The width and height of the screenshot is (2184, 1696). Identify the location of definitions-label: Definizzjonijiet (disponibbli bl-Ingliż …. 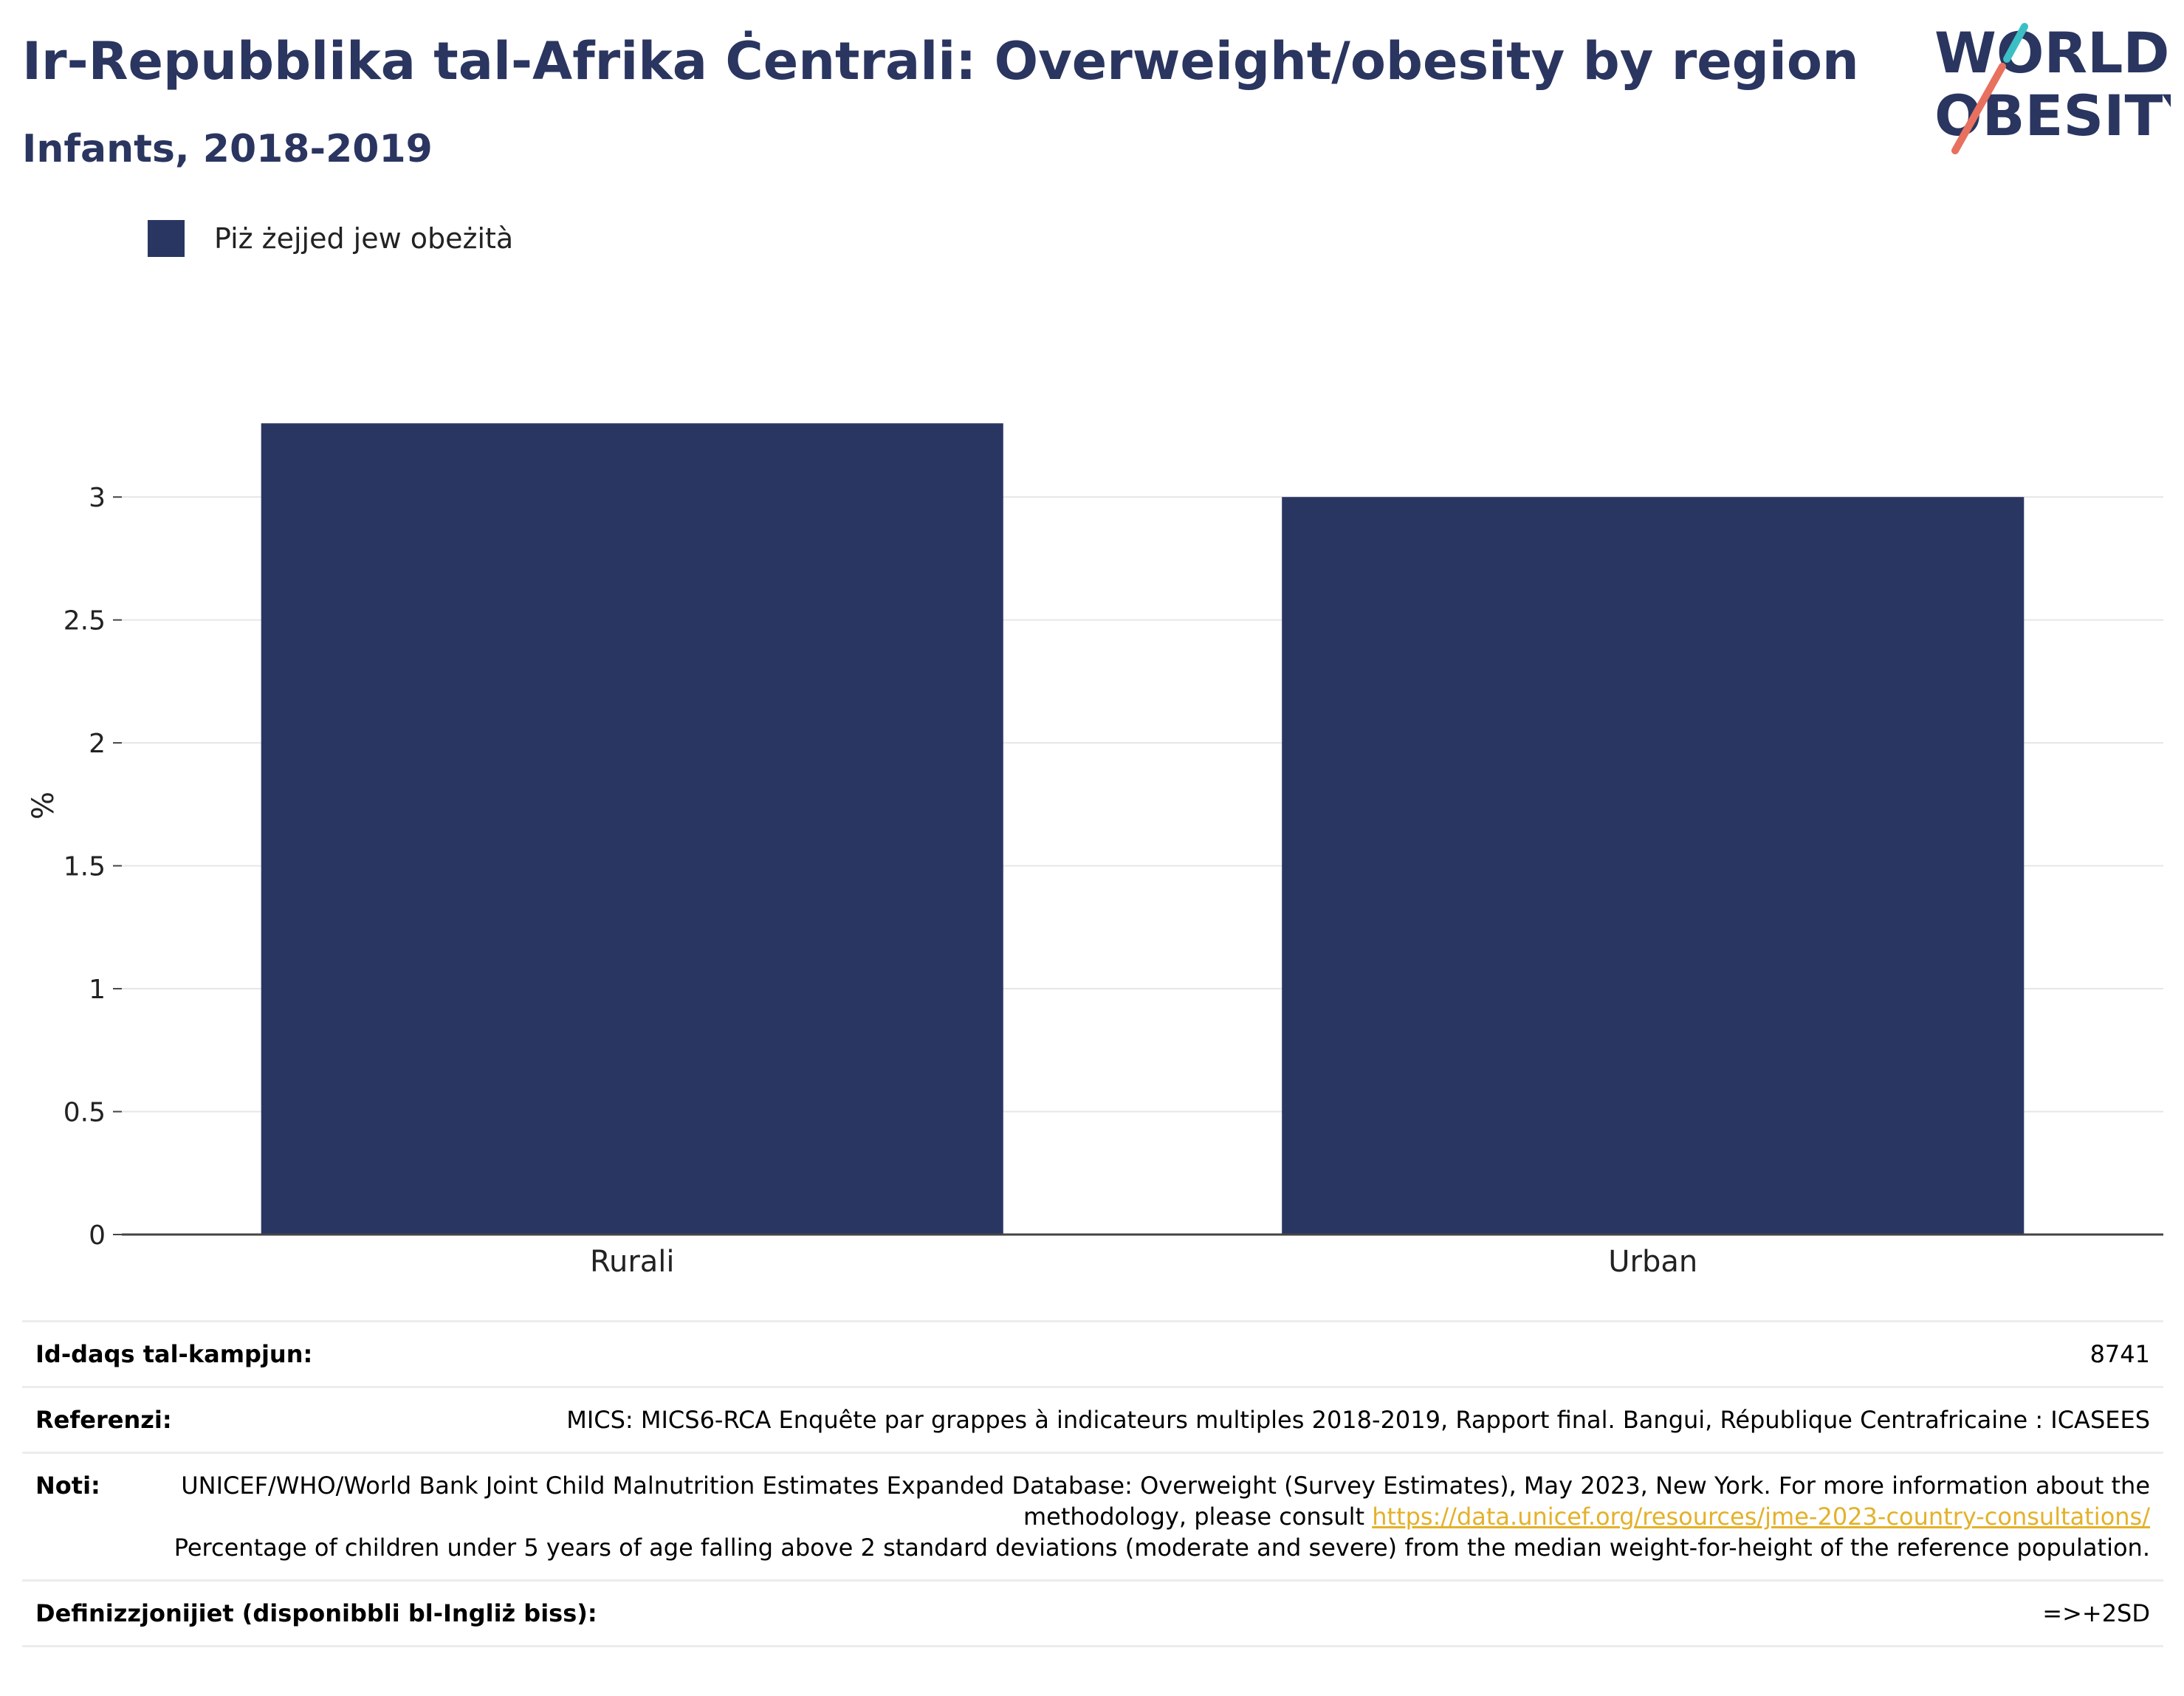
(316, 1613).